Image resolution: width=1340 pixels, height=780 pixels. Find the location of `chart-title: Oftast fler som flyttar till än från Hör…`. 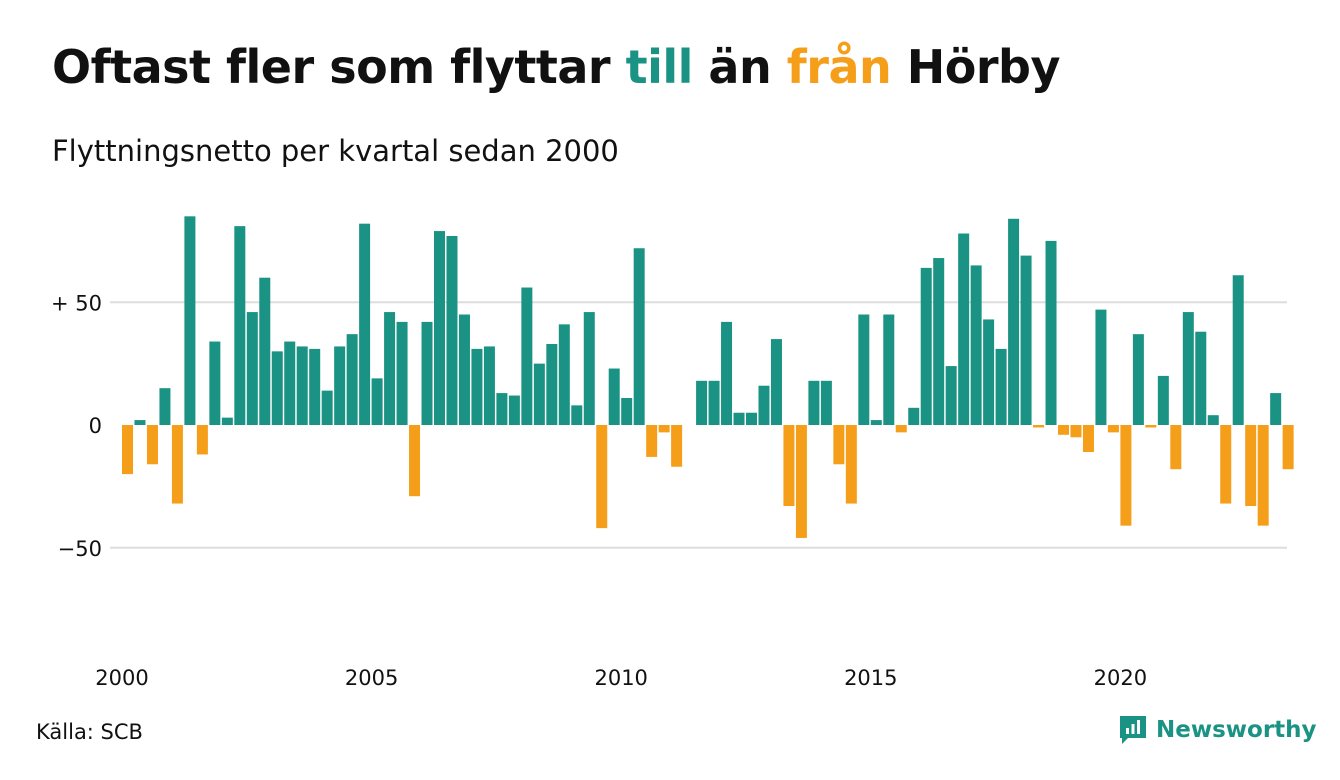

chart-title: Oftast fler som flyttar till än från Hör… is located at coordinates (556, 67).